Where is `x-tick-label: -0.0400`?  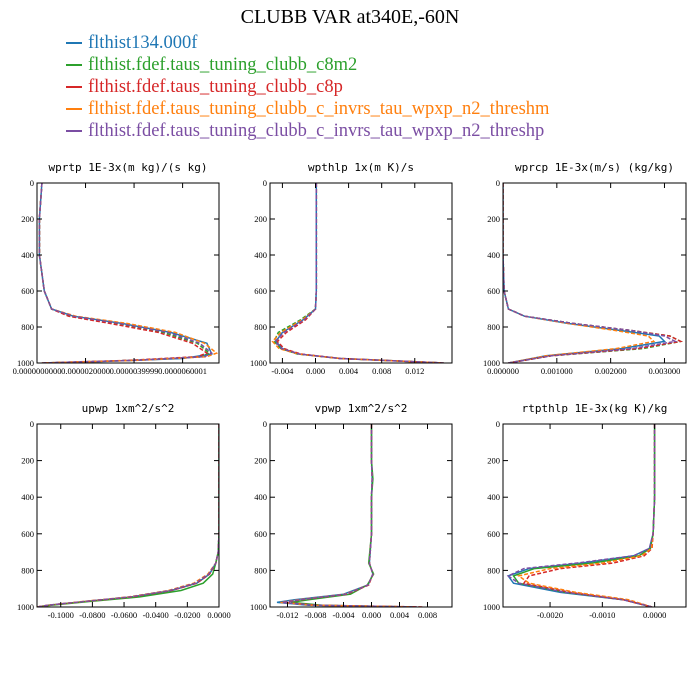 x-tick-label: -0.0400 is located at coordinates (156, 615).